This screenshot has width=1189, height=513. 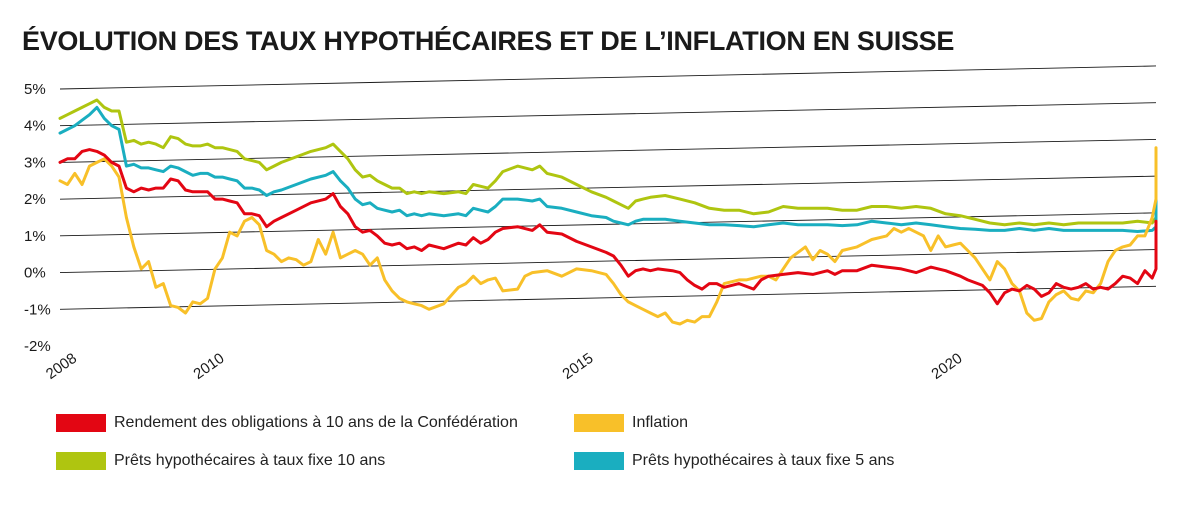 I want to click on legend-label: Prêts hypothécaires à taux fixe 5 ans, so click(x=763, y=460).